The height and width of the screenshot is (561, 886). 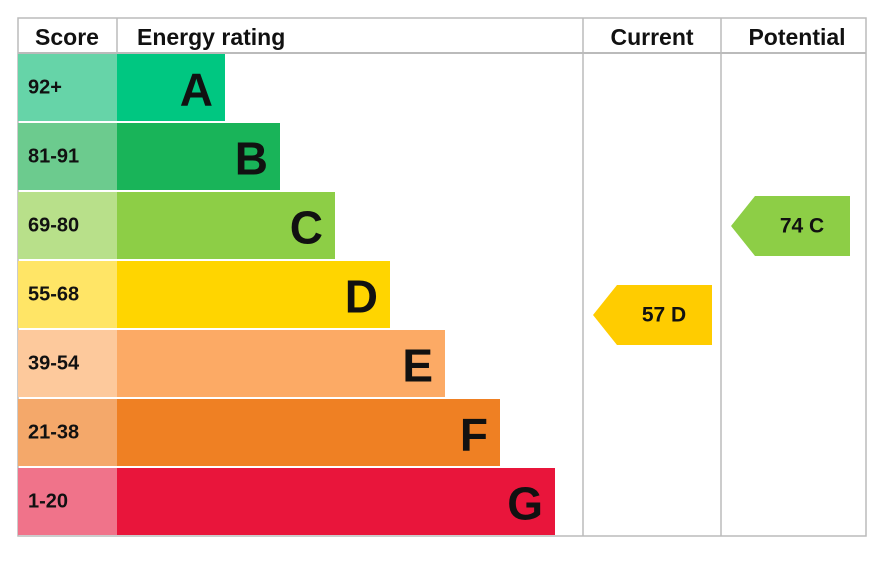 I want to click on header-energy-rating: Energy rating, so click(x=211, y=37).